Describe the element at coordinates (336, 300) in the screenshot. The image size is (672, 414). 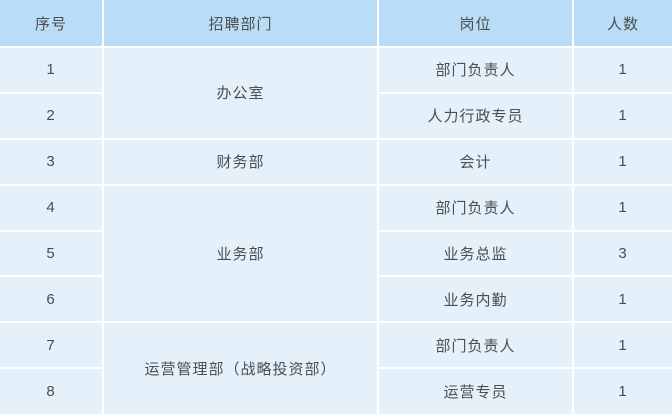
I see `table-row: 6 业务内勤 1` at that location.